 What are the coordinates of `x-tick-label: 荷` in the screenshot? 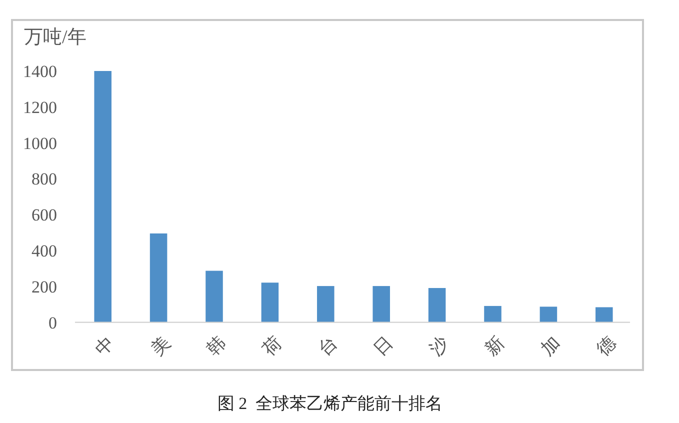 It's located at (272, 346).